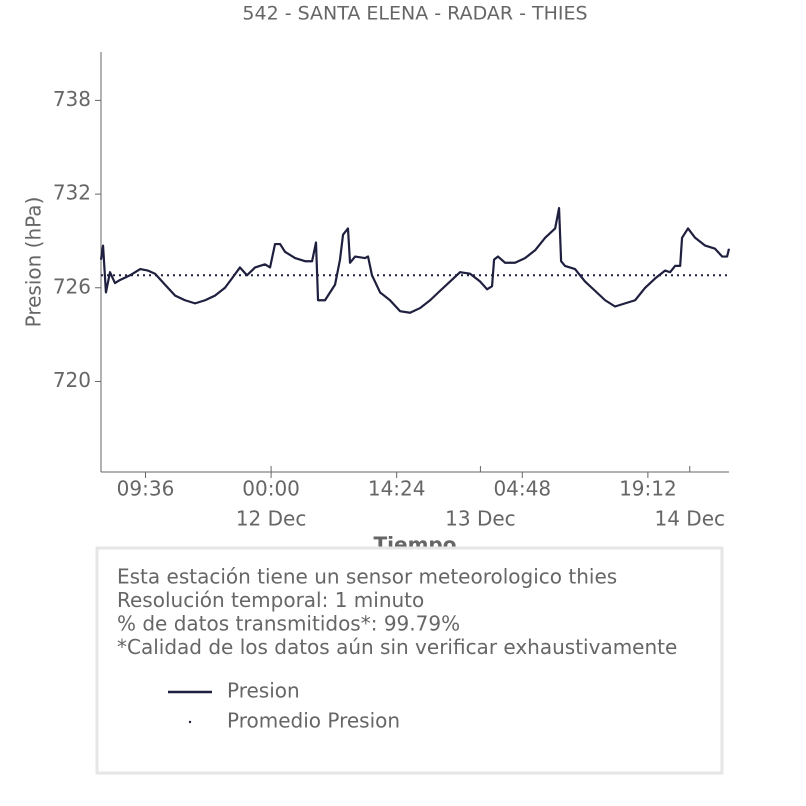  I want to click on y-tick-label: 720, so click(72, 380).